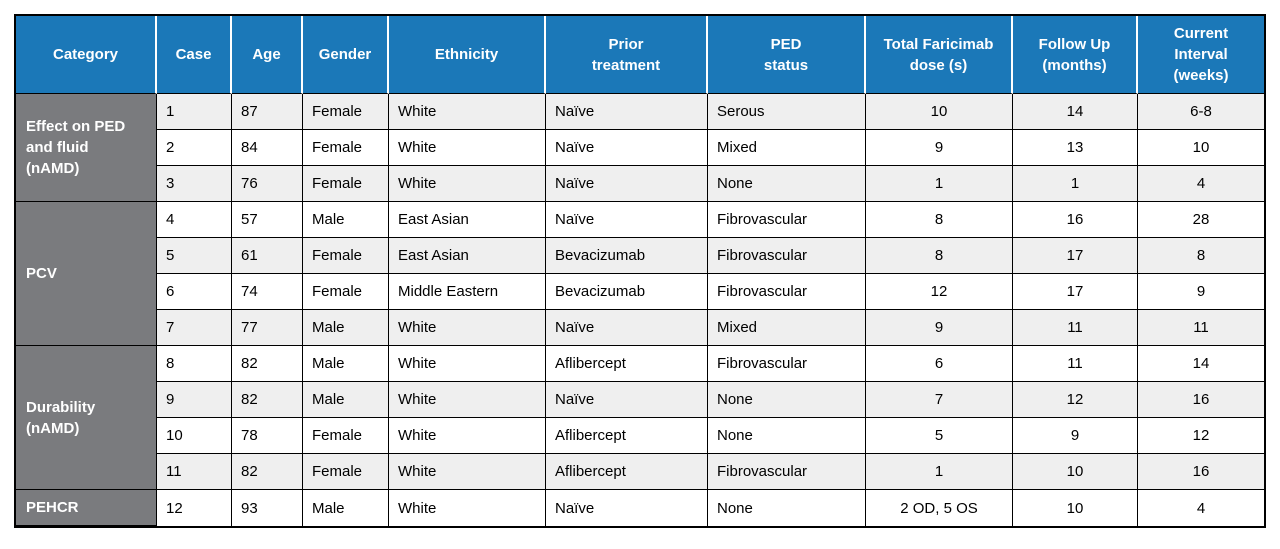 The image size is (1280, 549). What do you see at coordinates (267, 148) in the screenshot?
I see `cell-age: 84` at bounding box center [267, 148].